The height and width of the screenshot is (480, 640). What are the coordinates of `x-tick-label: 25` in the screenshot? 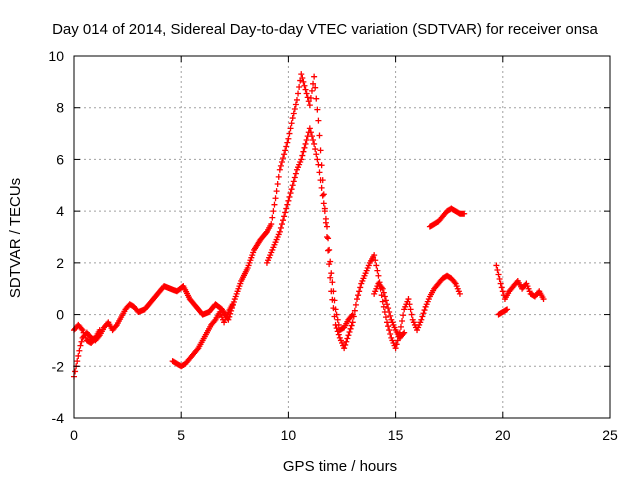 It's located at (610, 435).